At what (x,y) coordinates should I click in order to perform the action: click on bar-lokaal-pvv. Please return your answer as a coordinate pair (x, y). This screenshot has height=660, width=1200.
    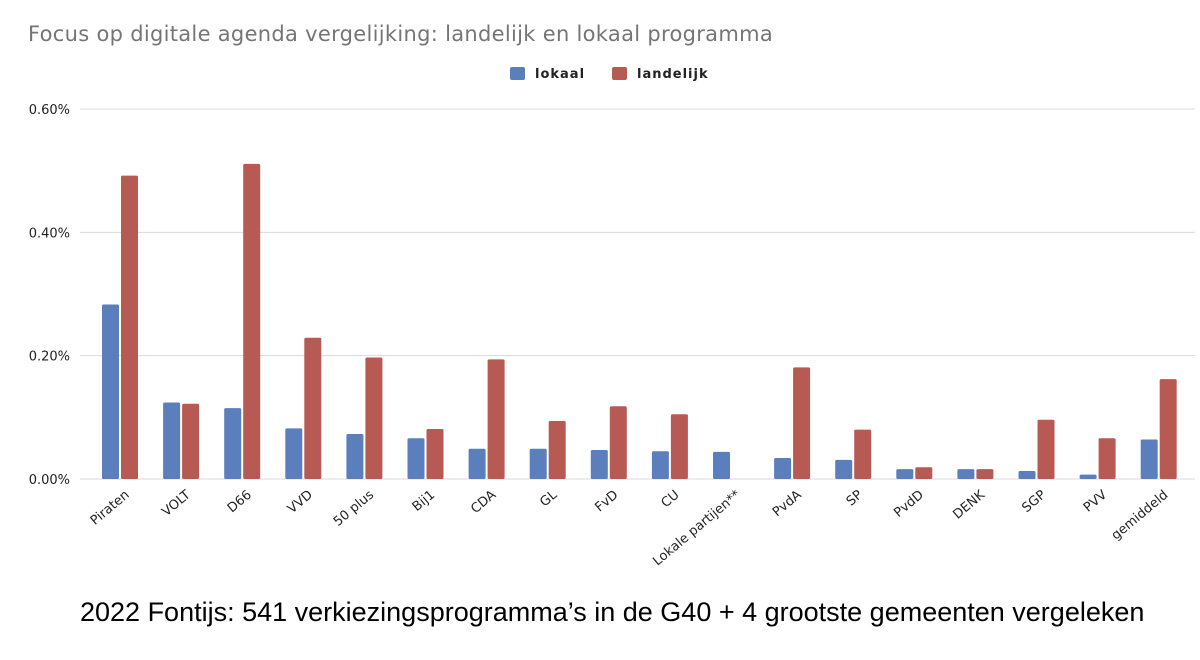
    Looking at the image, I should click on (1088, 476).